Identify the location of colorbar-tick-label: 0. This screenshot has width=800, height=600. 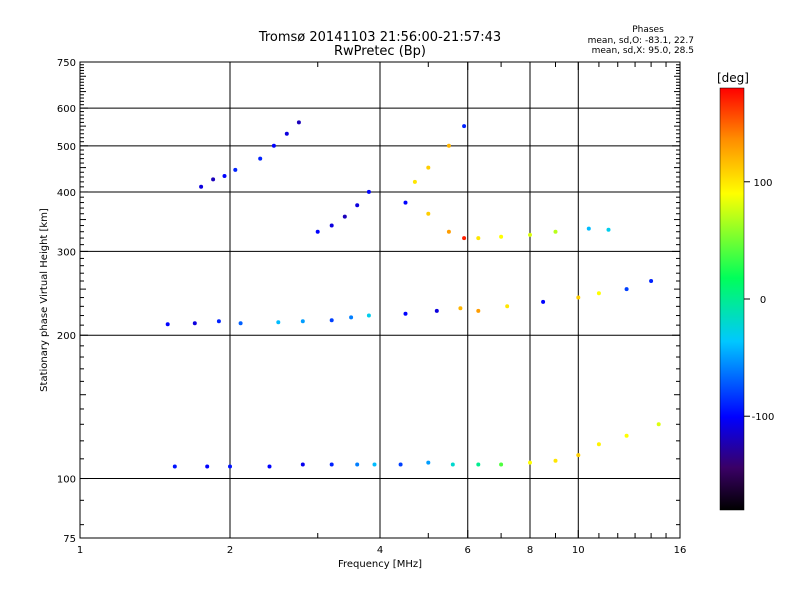
(763, 300).